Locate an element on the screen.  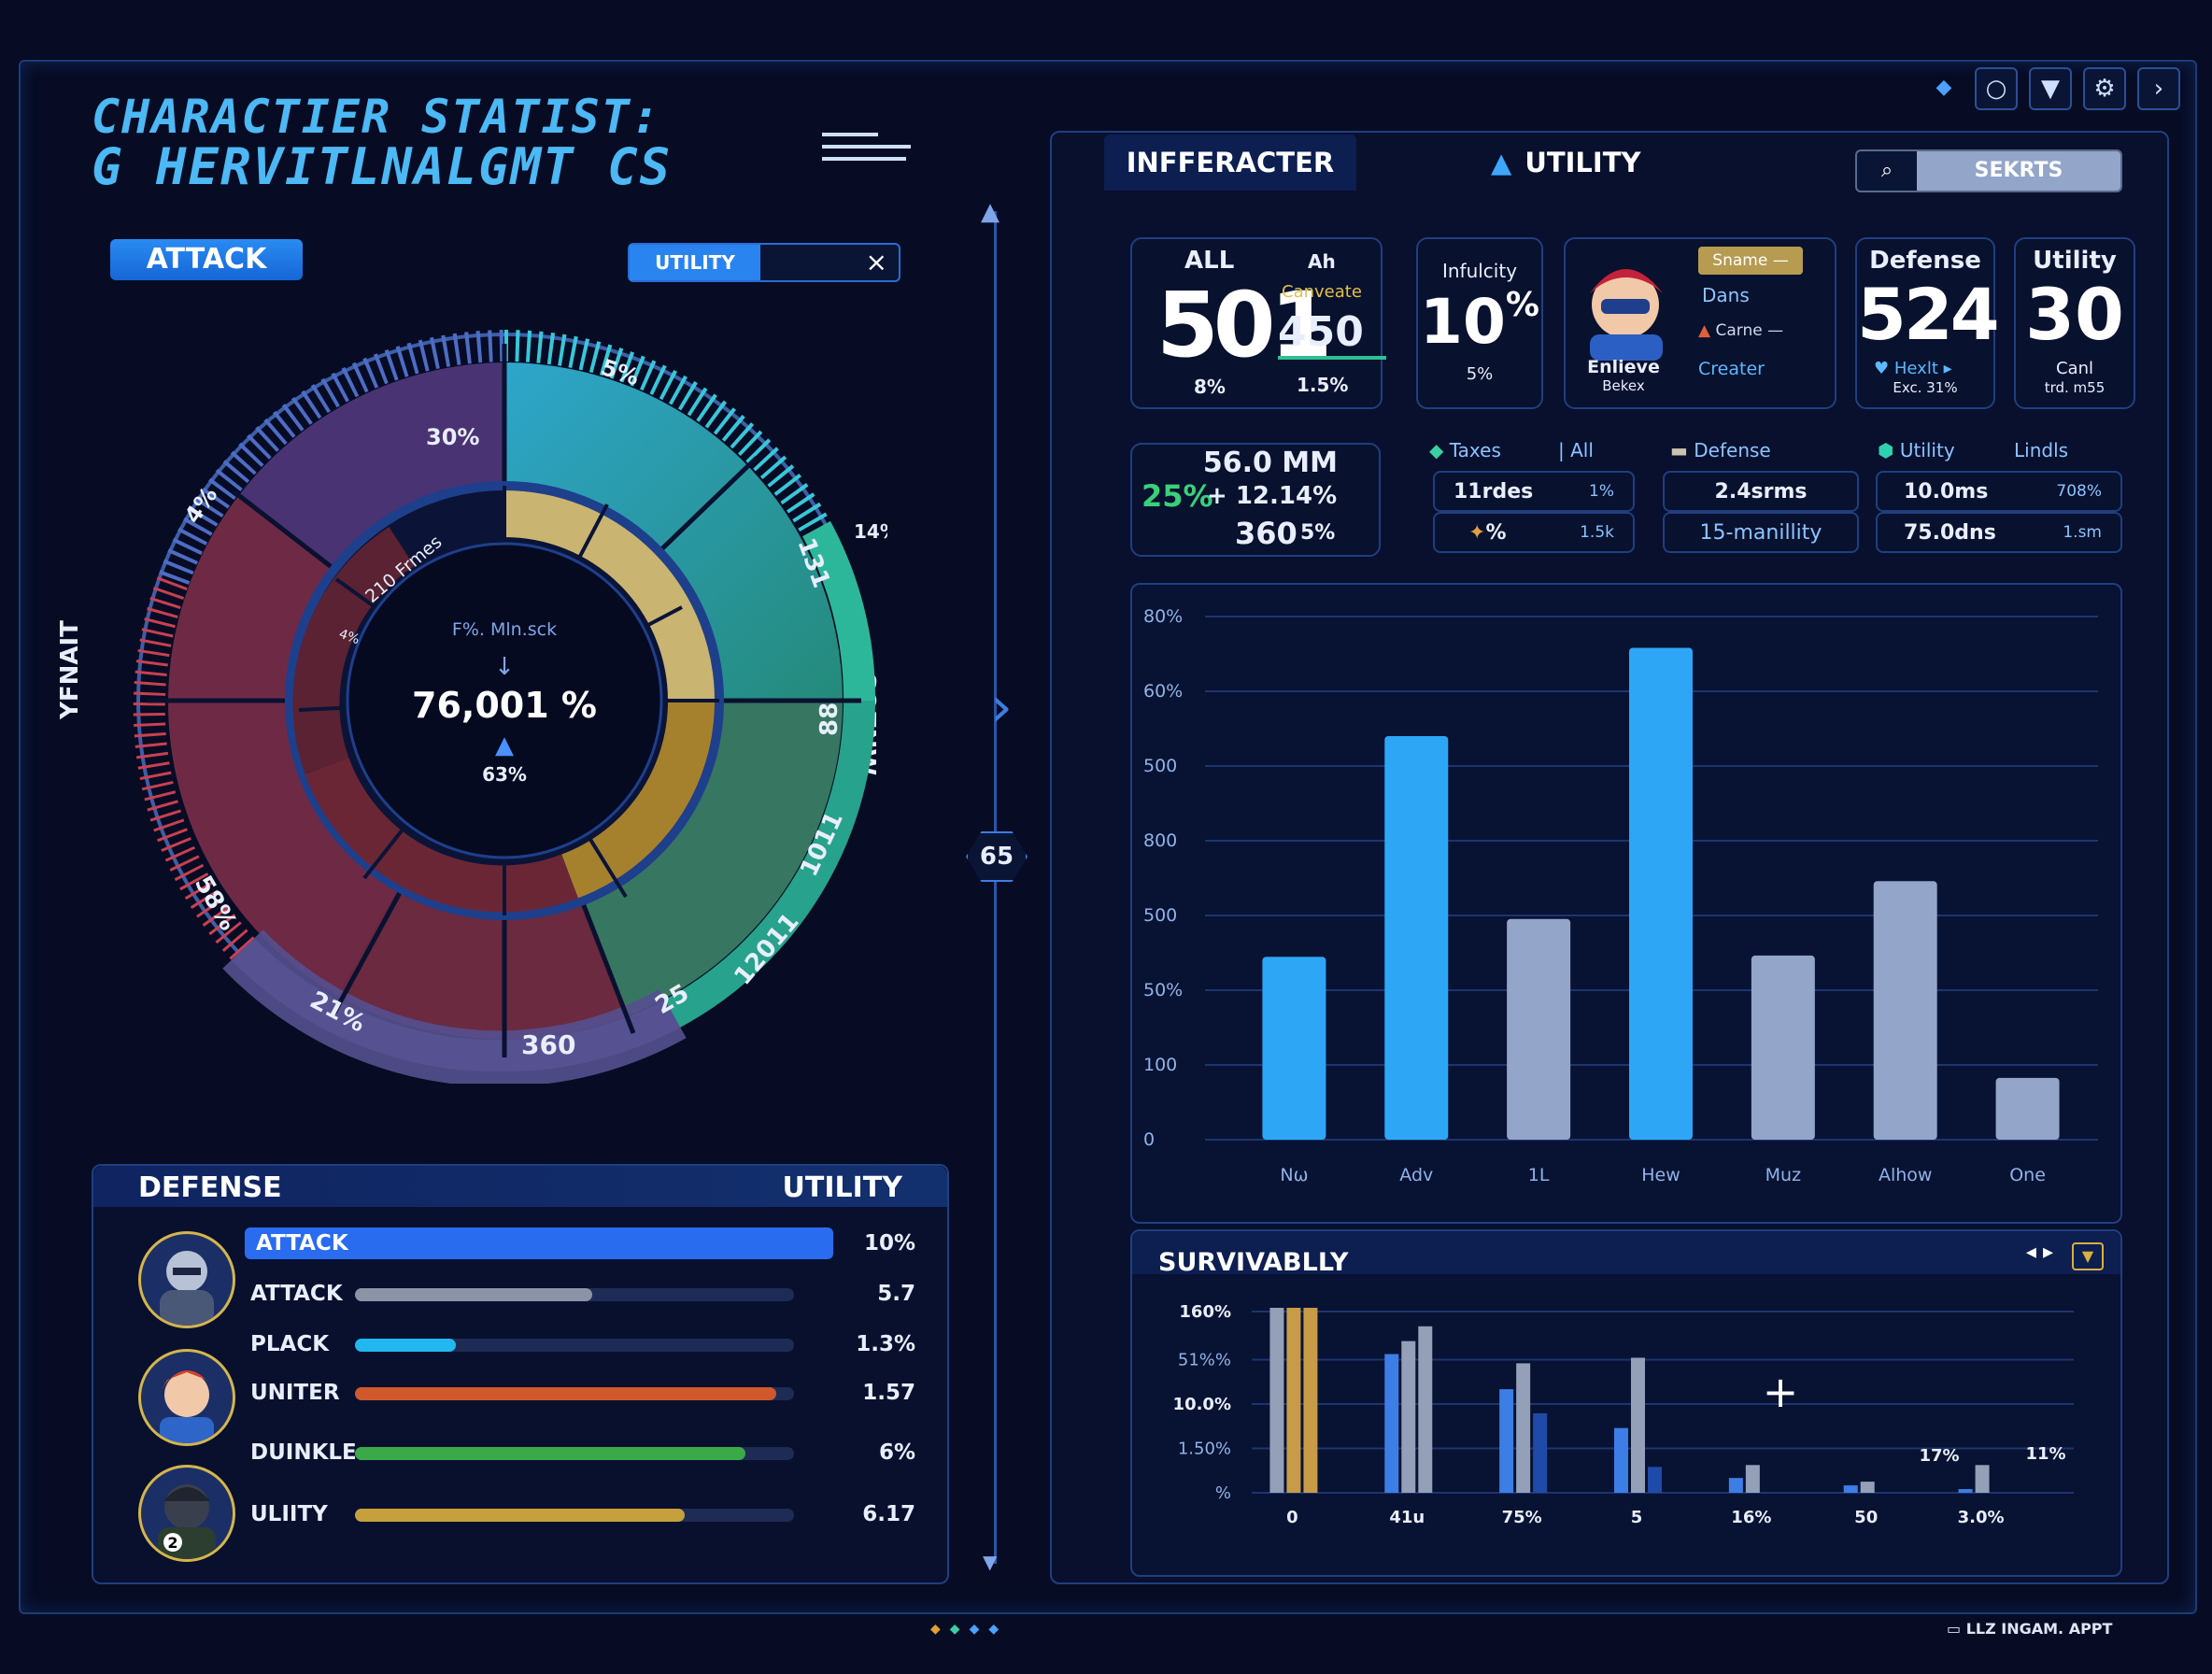
dropdown-icon: ▼ is located at coordinates (2050, 88).